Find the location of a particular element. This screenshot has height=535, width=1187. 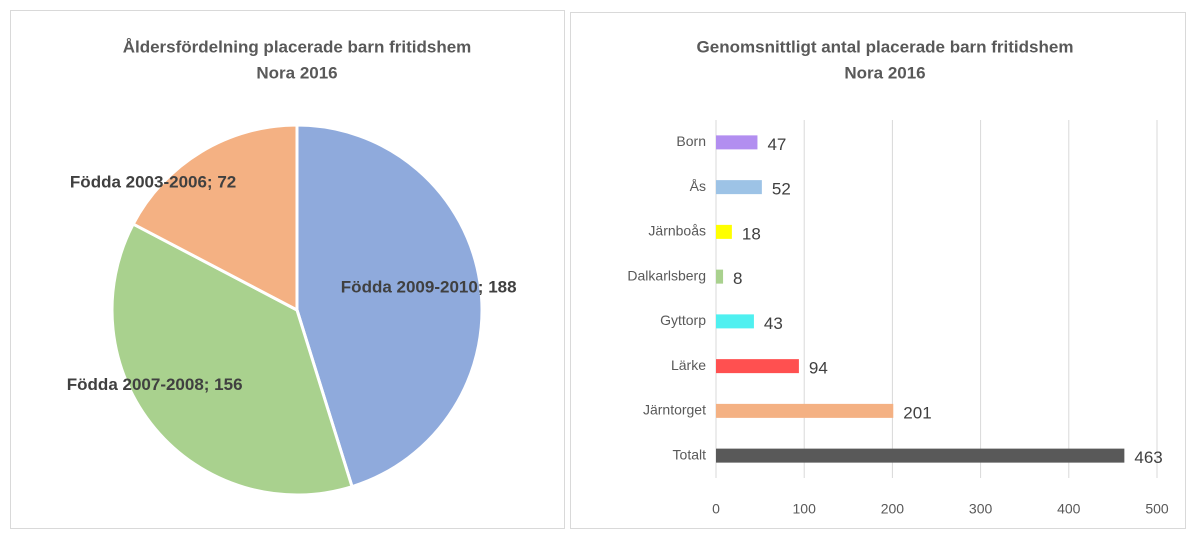

data-label: 47 is located at coordinates (776, 144).